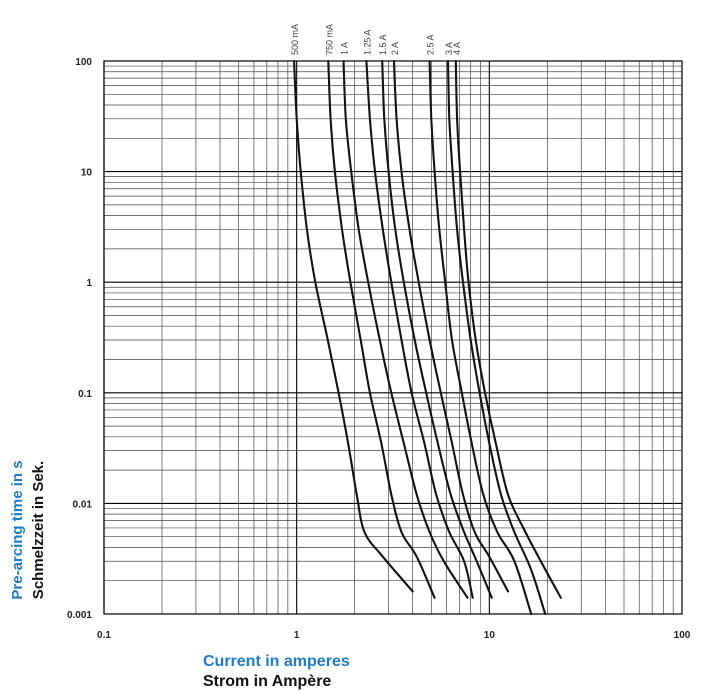 Image resolution: width=705 pixels, height=695 pixels. What do you see at coordinates (381, 329) in the screenshot?
I see `curve-750-mA` at bounding box center [381, 329].